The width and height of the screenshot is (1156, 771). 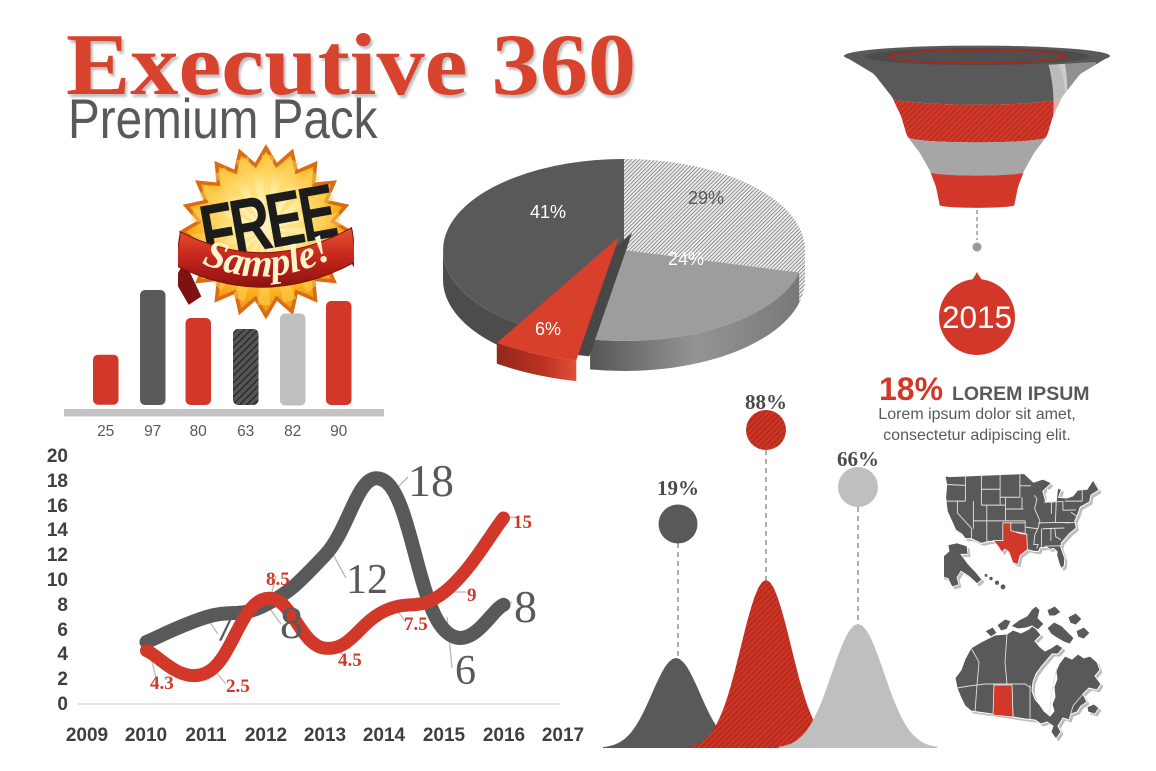 I want to click on svg-text: 16, so click(x=57, y=506).